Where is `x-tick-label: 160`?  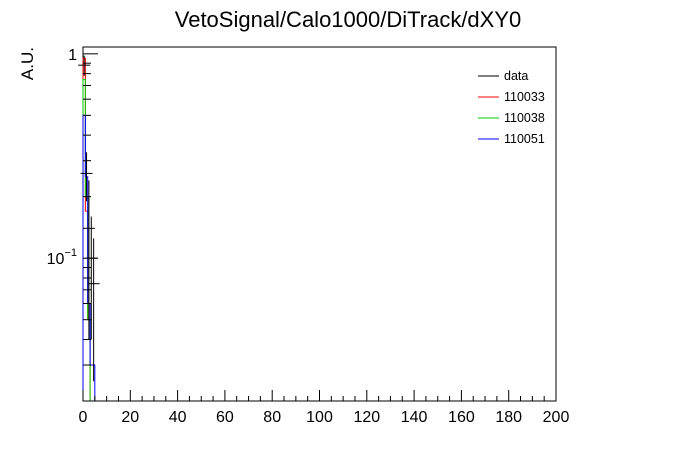 x-tick-label: 160 is located at coordinates (461, 417).